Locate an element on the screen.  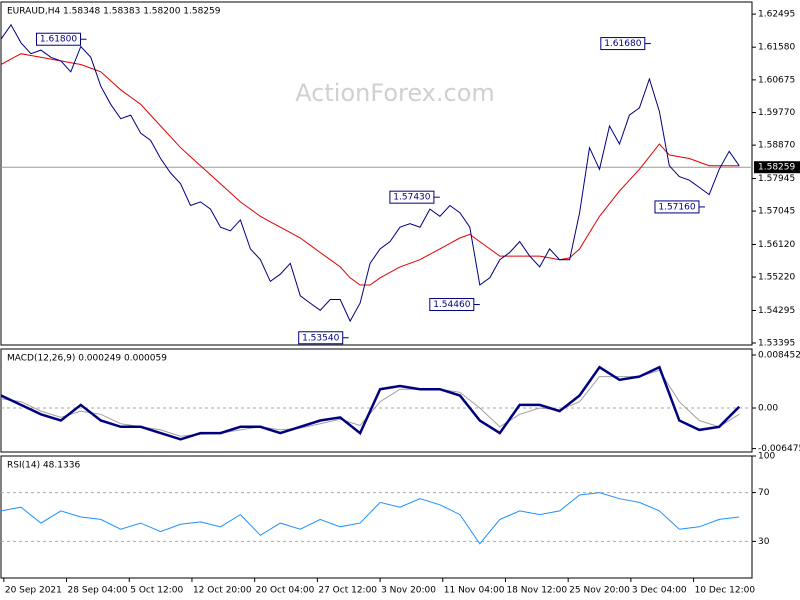
y-tick-label: 0.00 is located at coordinates (768, 408).